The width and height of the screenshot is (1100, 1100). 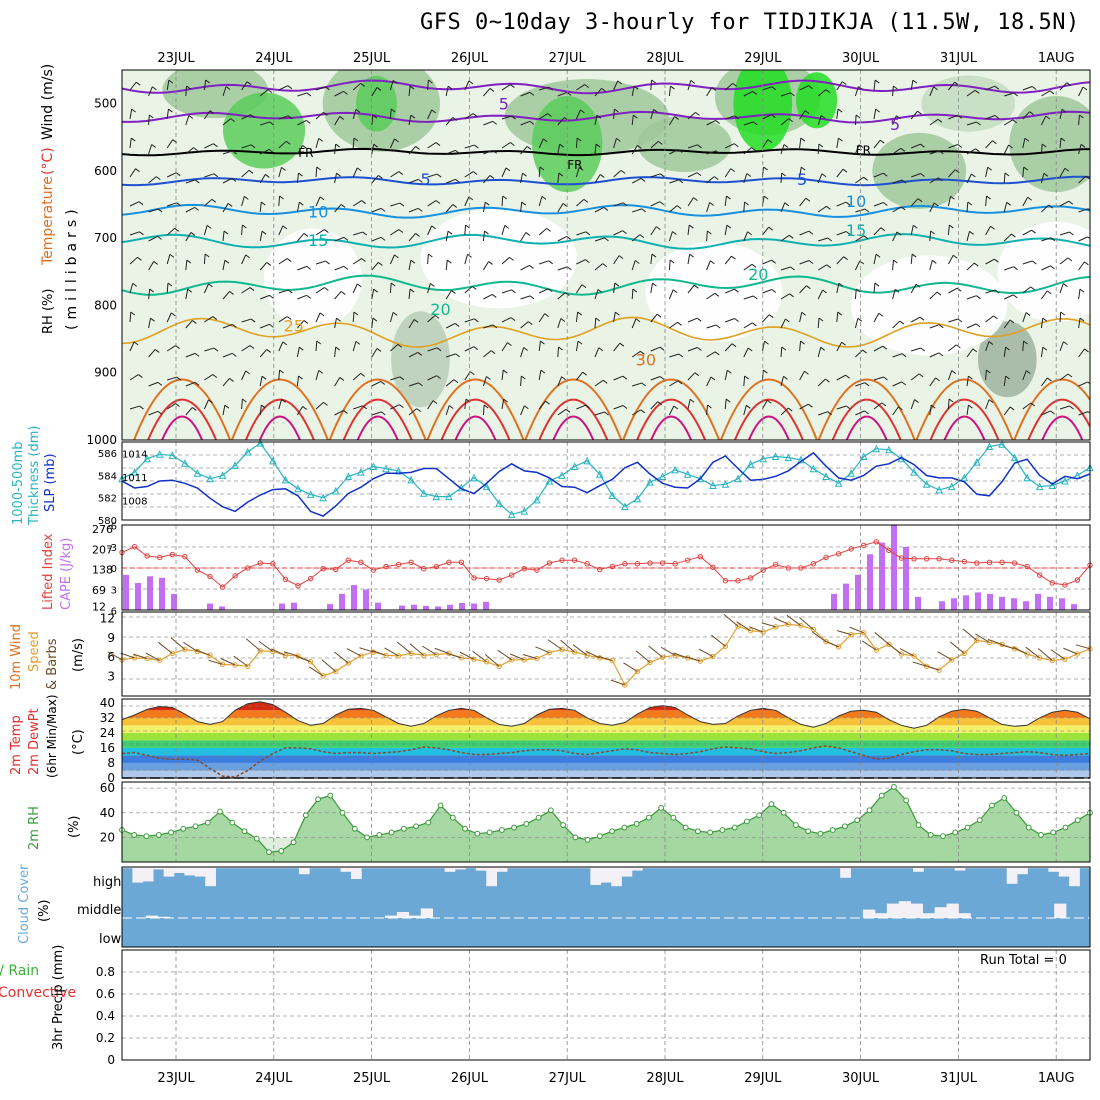 I want to click on ylabel-cape: CAPE (J/kg), so click(x=66, y=574).